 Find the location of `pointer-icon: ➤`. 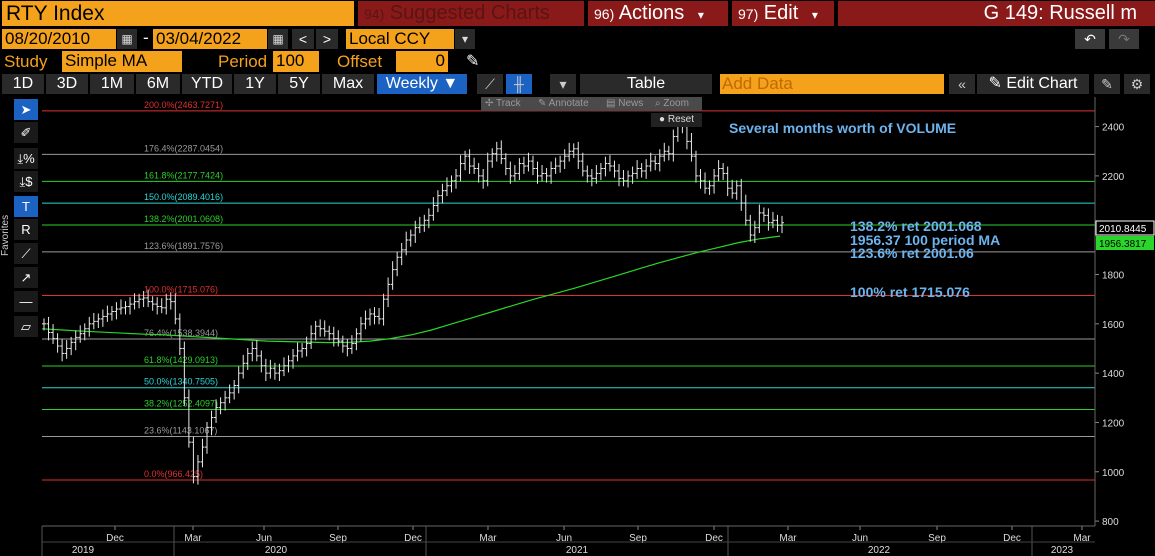

pointer-icon: ➤ is located at coordinates (26, 109).